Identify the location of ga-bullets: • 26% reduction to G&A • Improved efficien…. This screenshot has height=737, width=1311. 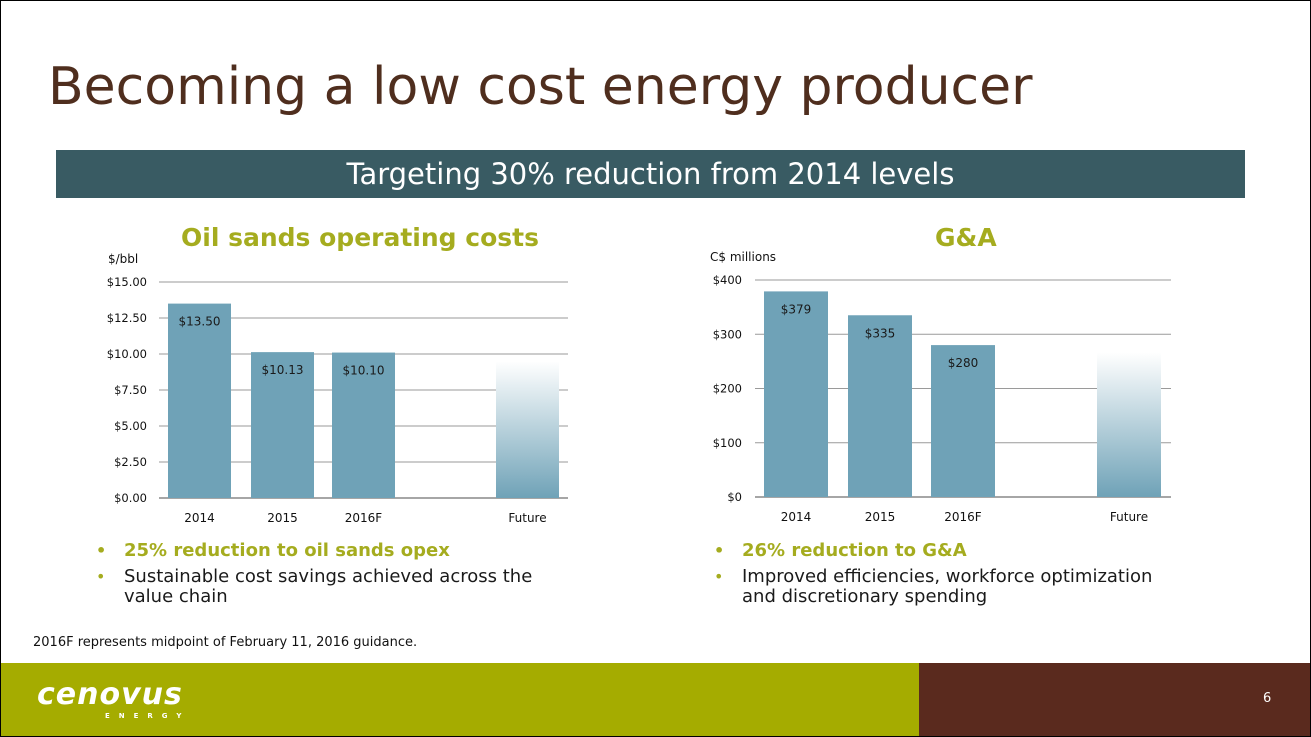
(949, 577).